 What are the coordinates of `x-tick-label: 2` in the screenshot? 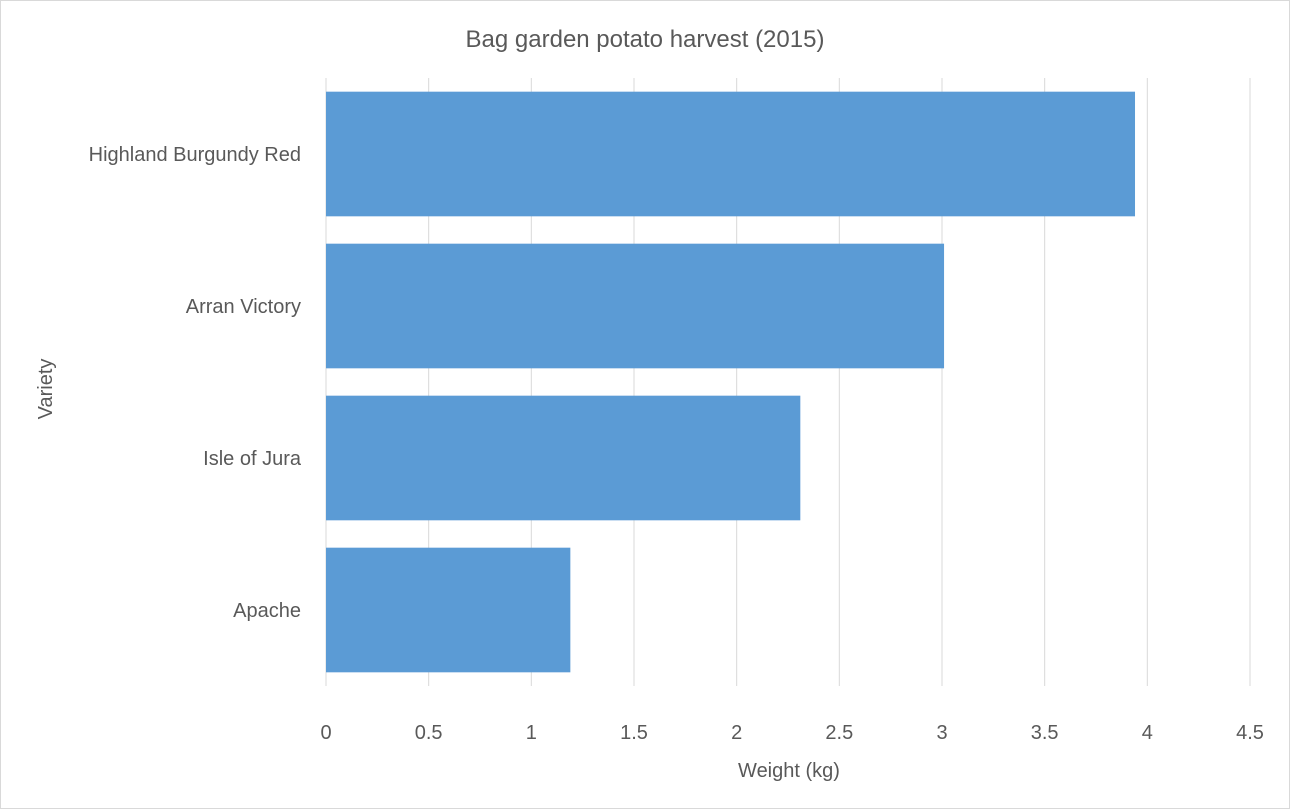 It's located at (736, 733).